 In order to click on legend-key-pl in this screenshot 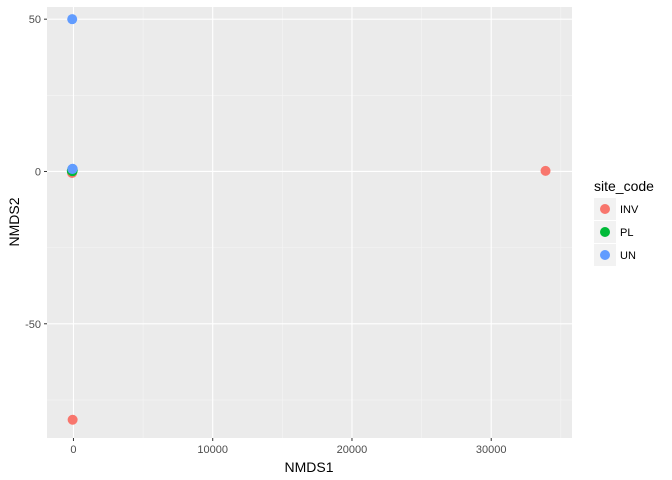, I will do `click(605, 232)`.